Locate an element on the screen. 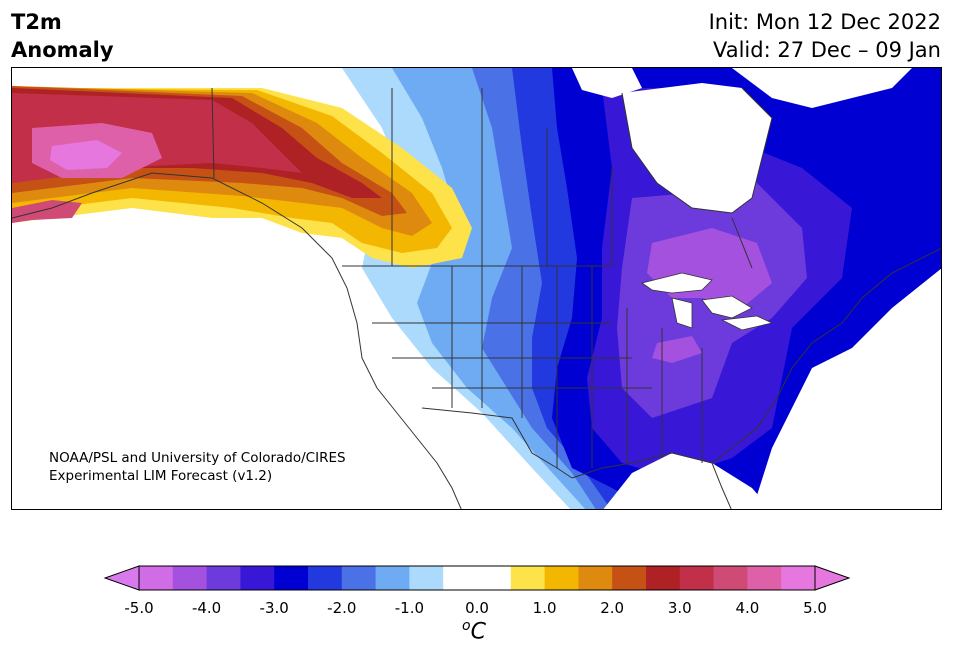 This screenshot has height=659, width=953. hudson-coast is located at coordinates (697, 150).